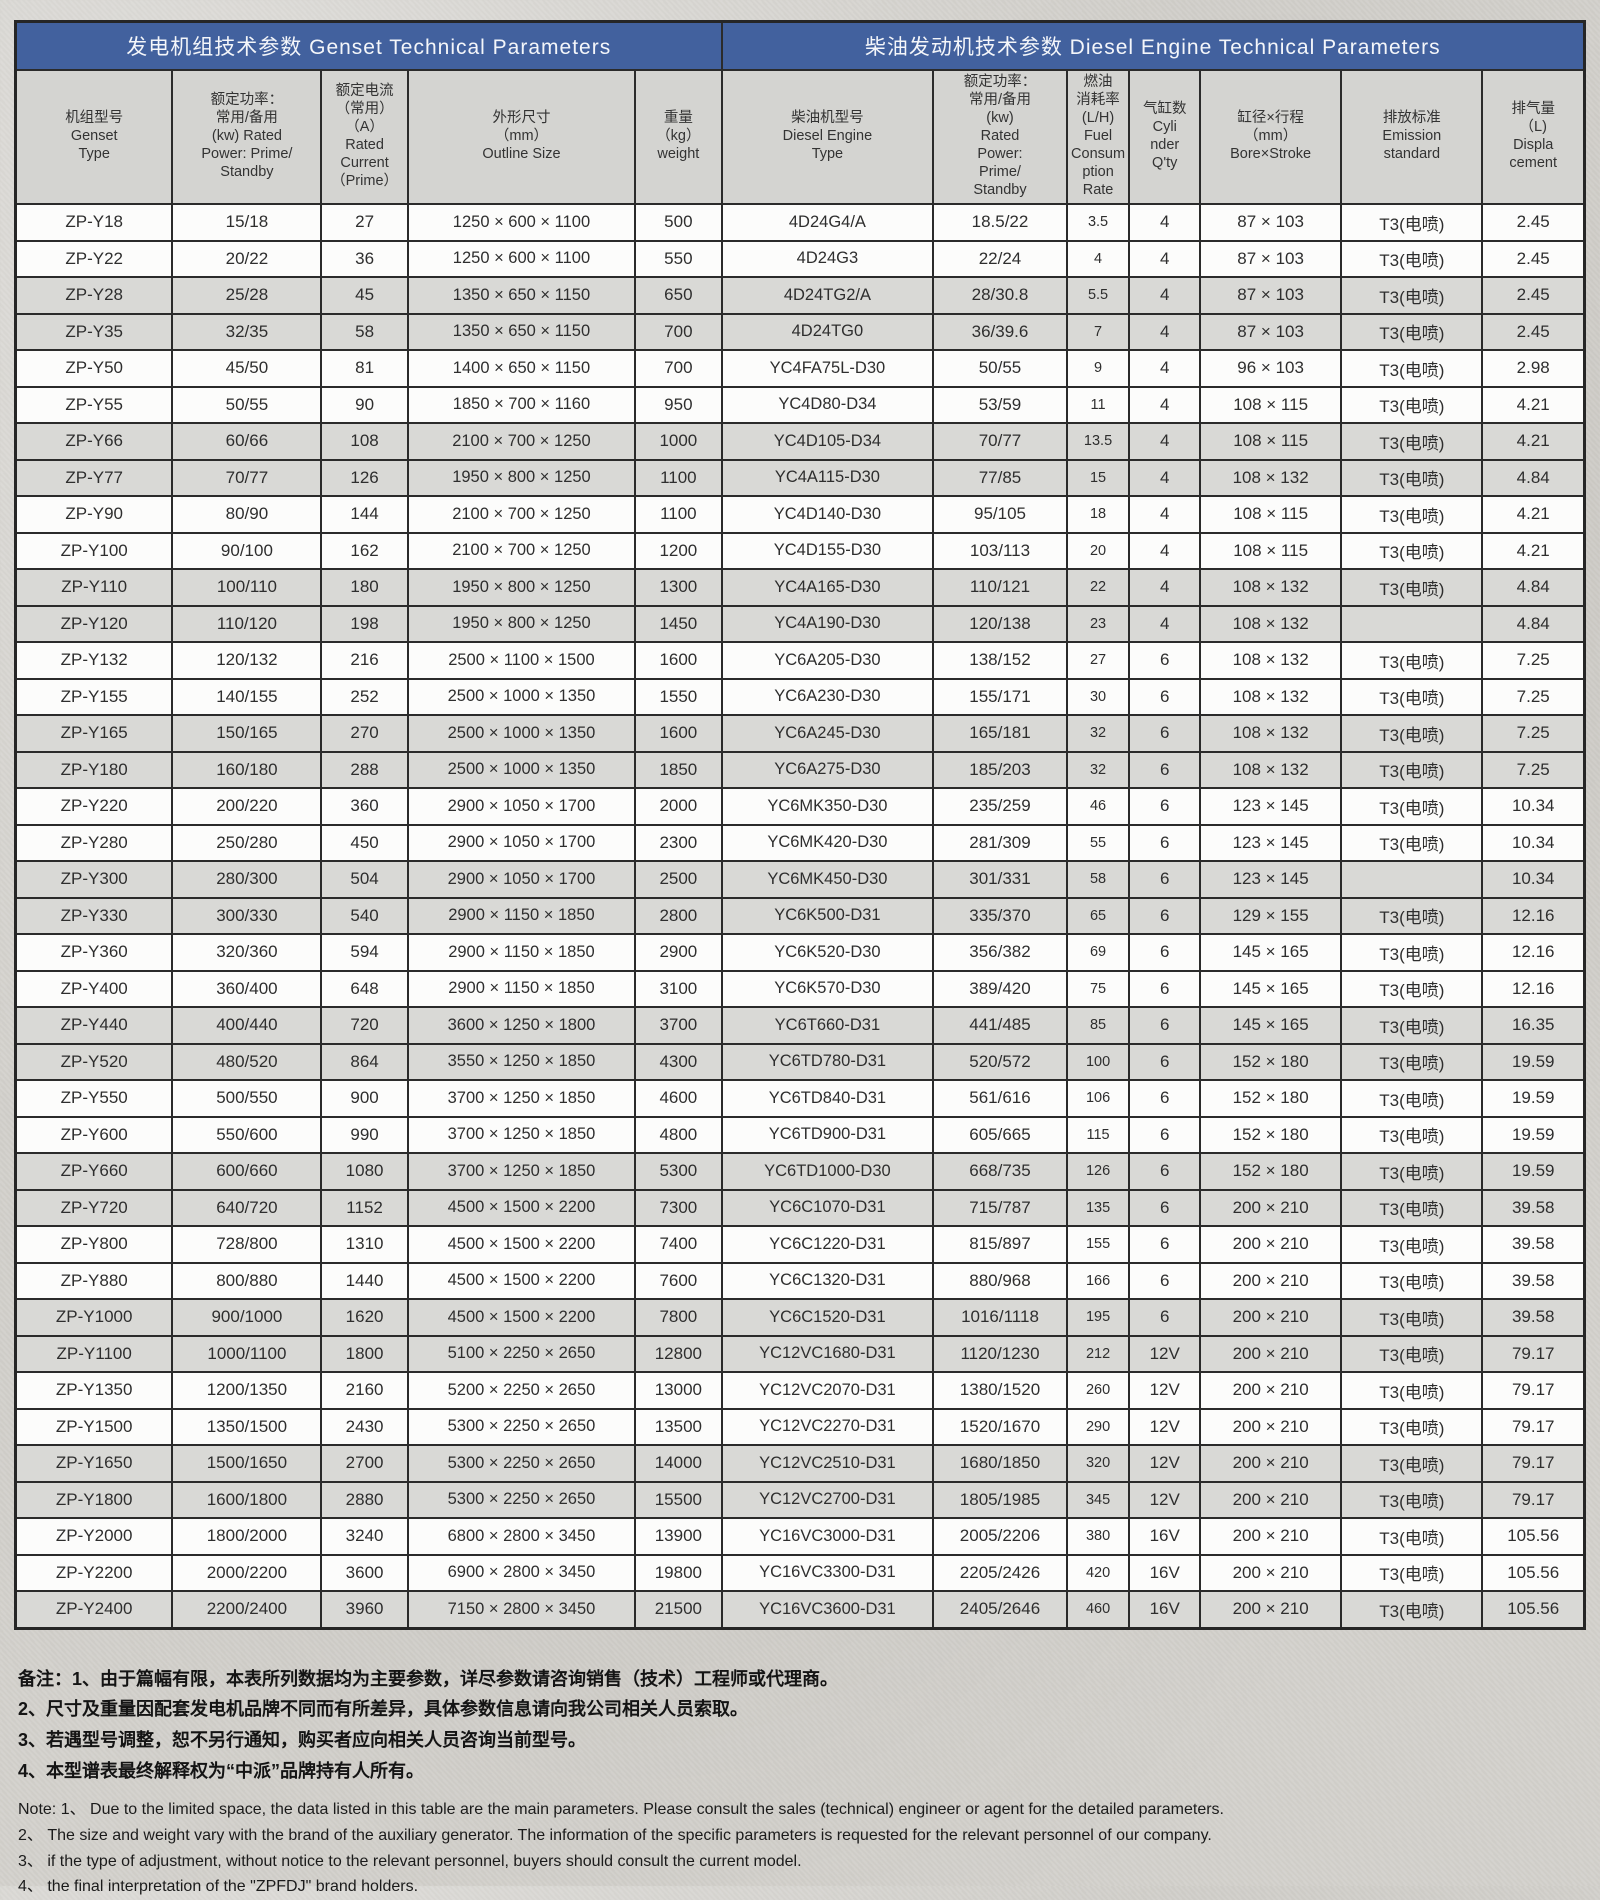 The width and height of the screenshot is (1600, 1900). Describe the element at coordinates (364, 733) in the screenshot. I see `table-cell: 270` at that location.